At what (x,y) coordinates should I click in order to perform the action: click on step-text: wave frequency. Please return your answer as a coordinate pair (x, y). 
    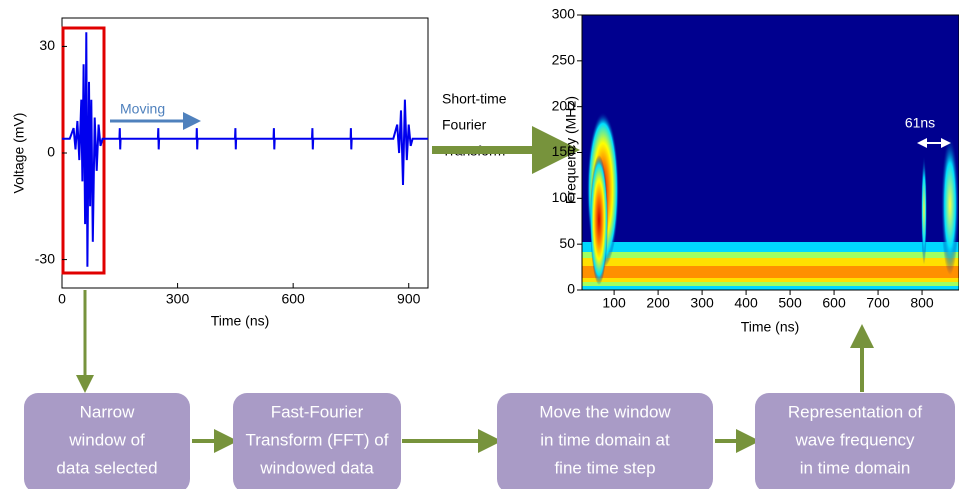
    Looking at the image, I should click on (854, 439).